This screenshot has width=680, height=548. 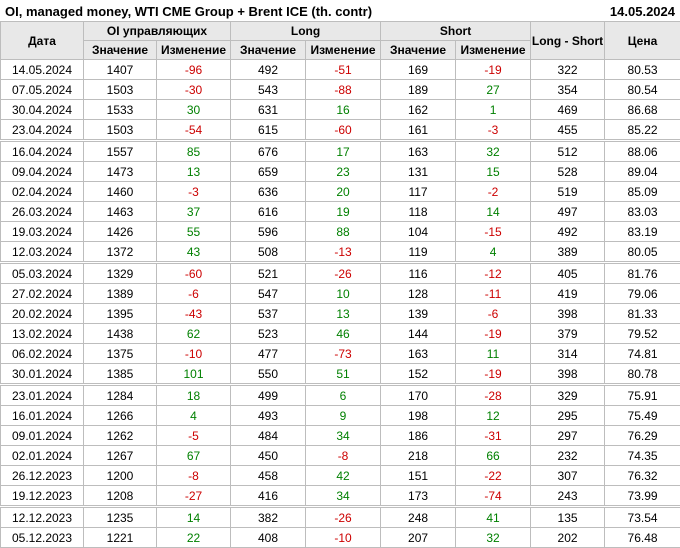 I want to click on cell-long-change: 34, so click(x=343, y=496).